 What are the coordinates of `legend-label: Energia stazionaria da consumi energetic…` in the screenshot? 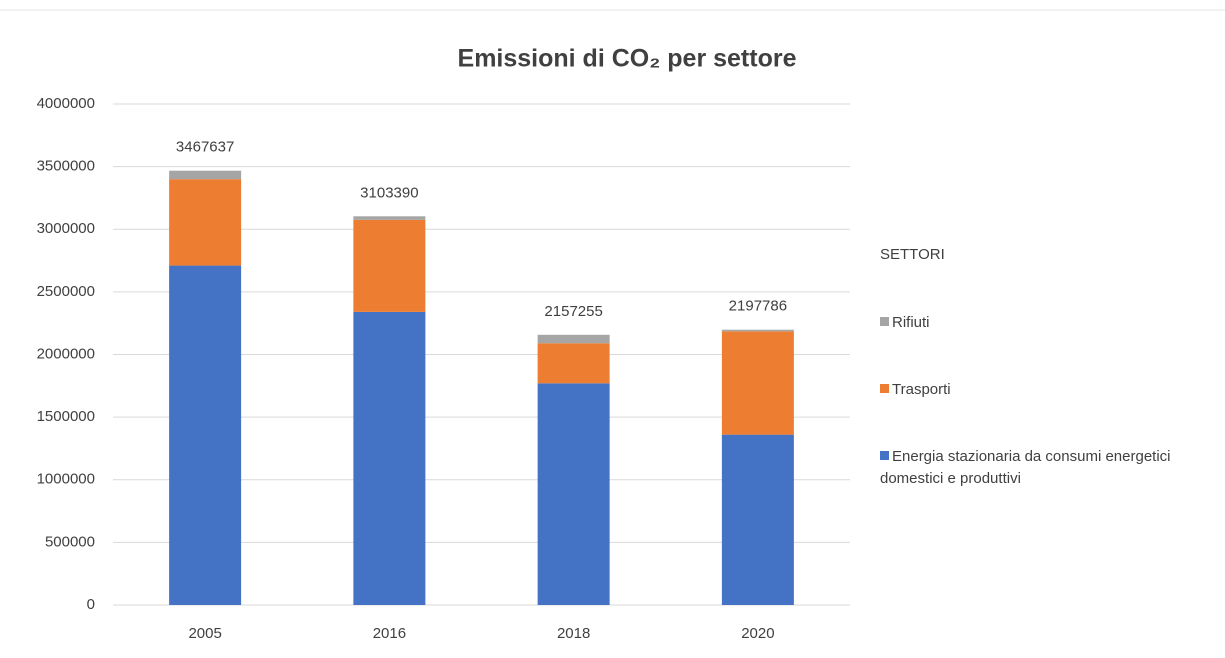 It's located at (1025, 467).